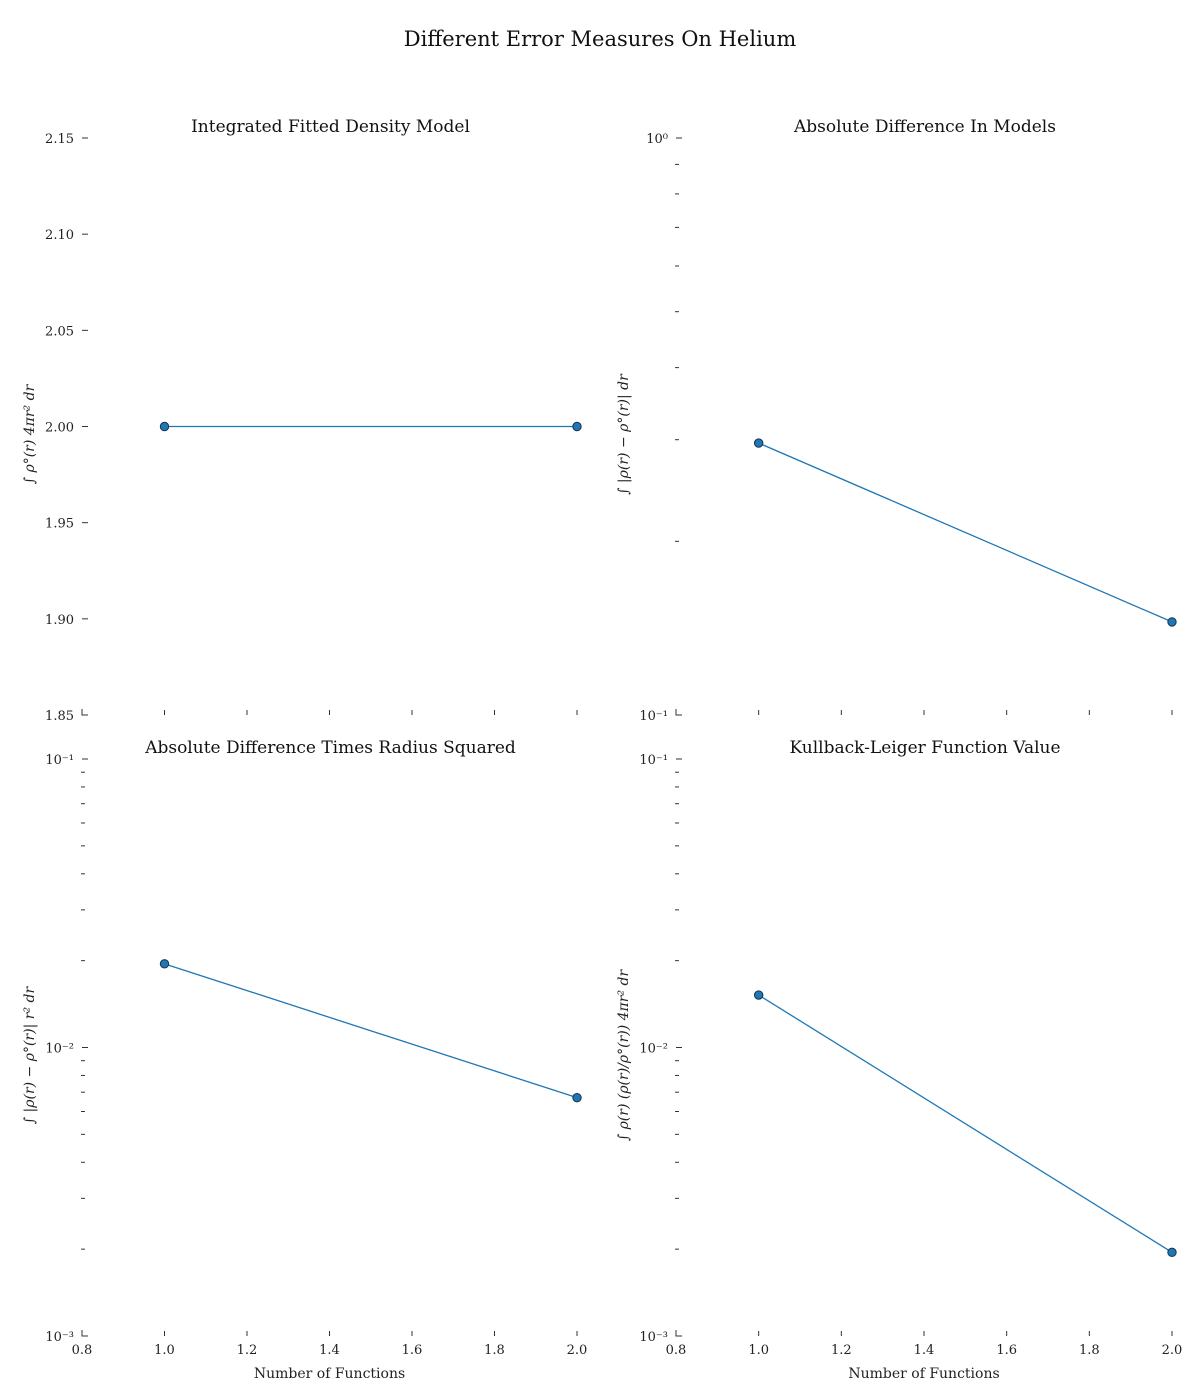 This screenshot has height=1400, width=1200. I want to click on y-tick-label: 2.05, so click(59, 331).